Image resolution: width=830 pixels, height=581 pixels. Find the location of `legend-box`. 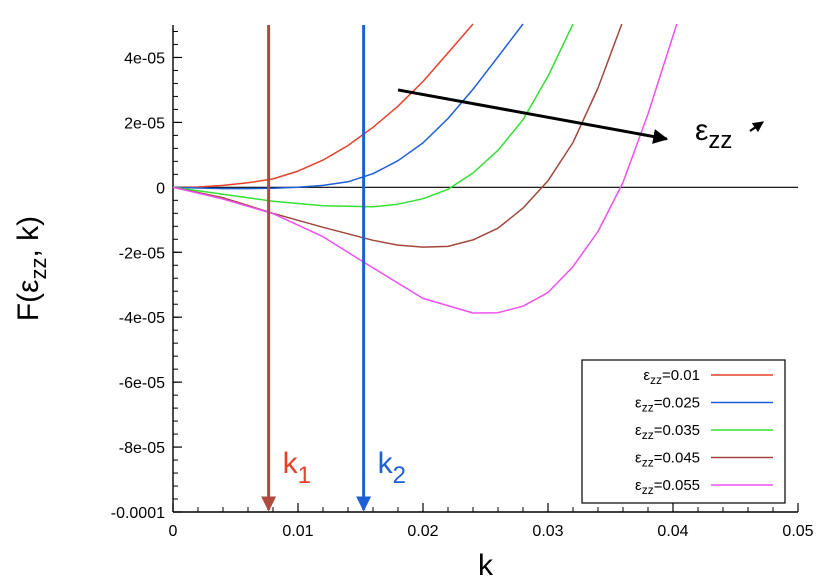

legend-box is located at coordinates (683, 431).